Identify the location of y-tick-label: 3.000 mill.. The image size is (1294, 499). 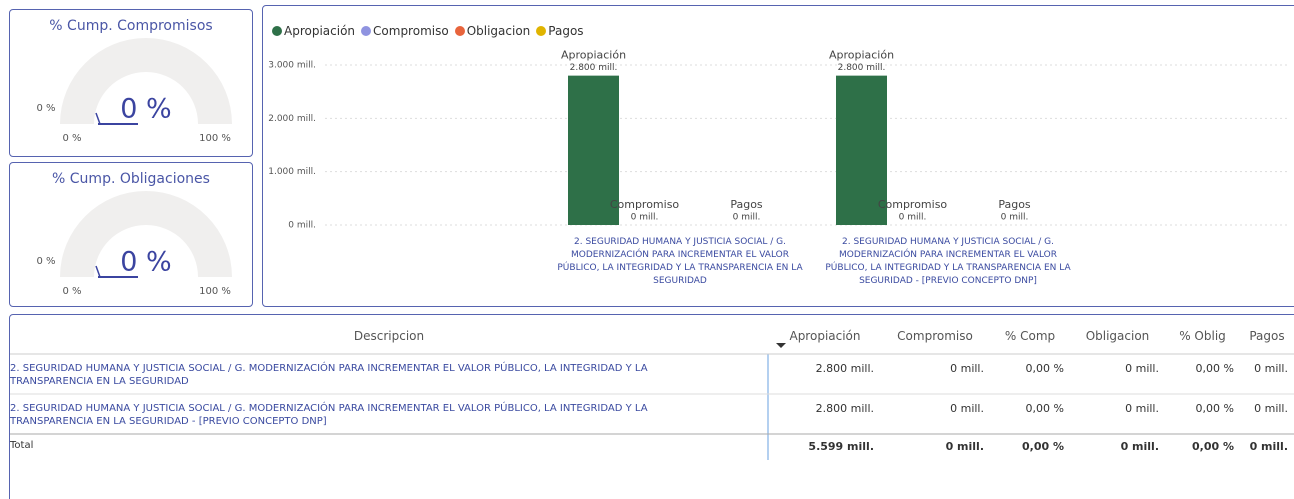
(292, 65).